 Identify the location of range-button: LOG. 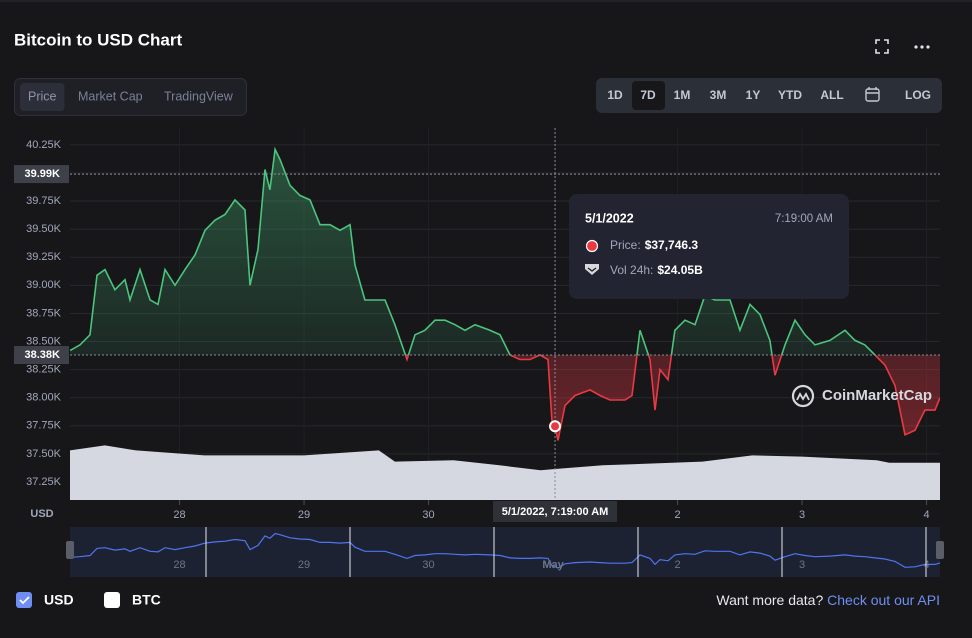
(918, 95).